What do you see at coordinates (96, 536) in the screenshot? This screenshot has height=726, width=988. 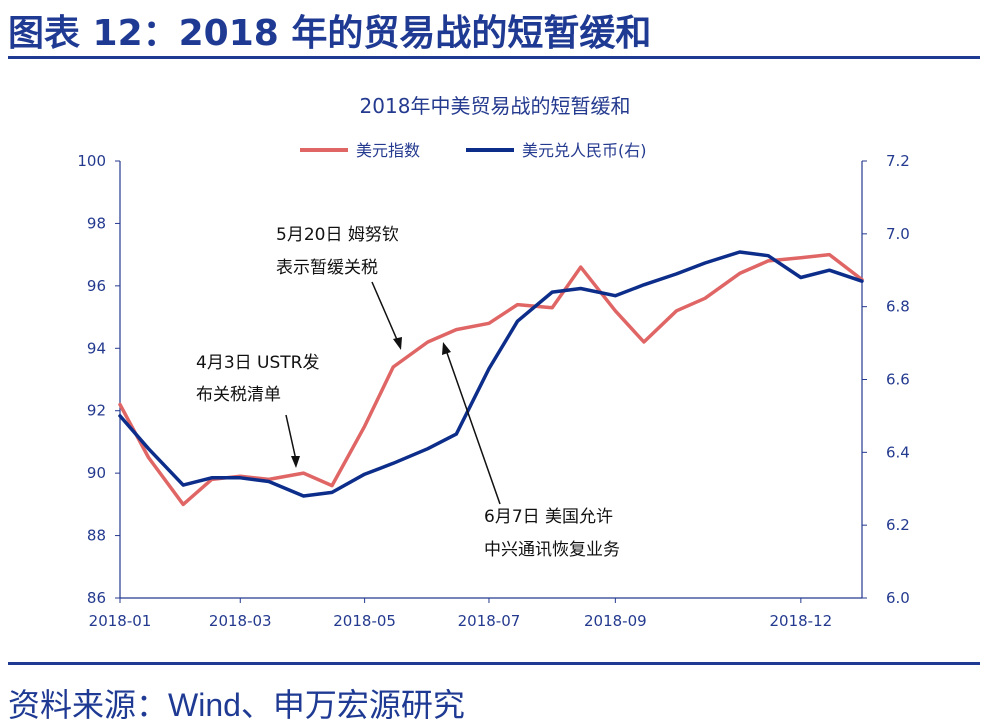 I see `left-tick-label: 88` at bounding box center [96, 536].